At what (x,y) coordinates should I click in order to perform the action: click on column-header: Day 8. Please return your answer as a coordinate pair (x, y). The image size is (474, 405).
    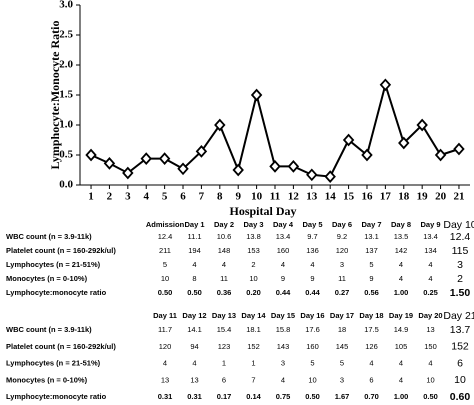
    Looking at the image, I should click on (401, 224).